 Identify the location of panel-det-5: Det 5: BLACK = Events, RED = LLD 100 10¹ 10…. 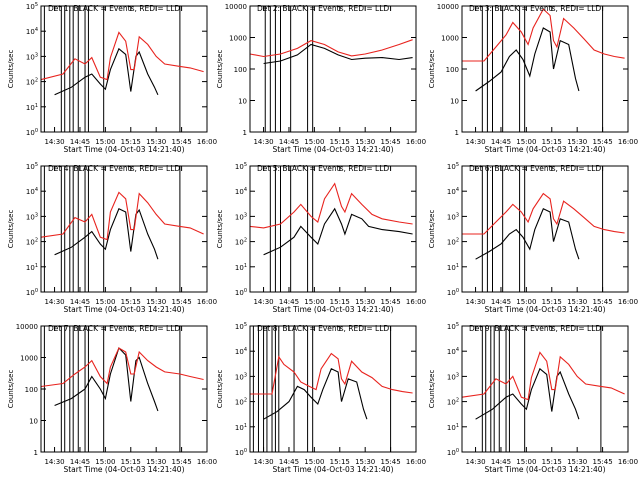
(321, 238).